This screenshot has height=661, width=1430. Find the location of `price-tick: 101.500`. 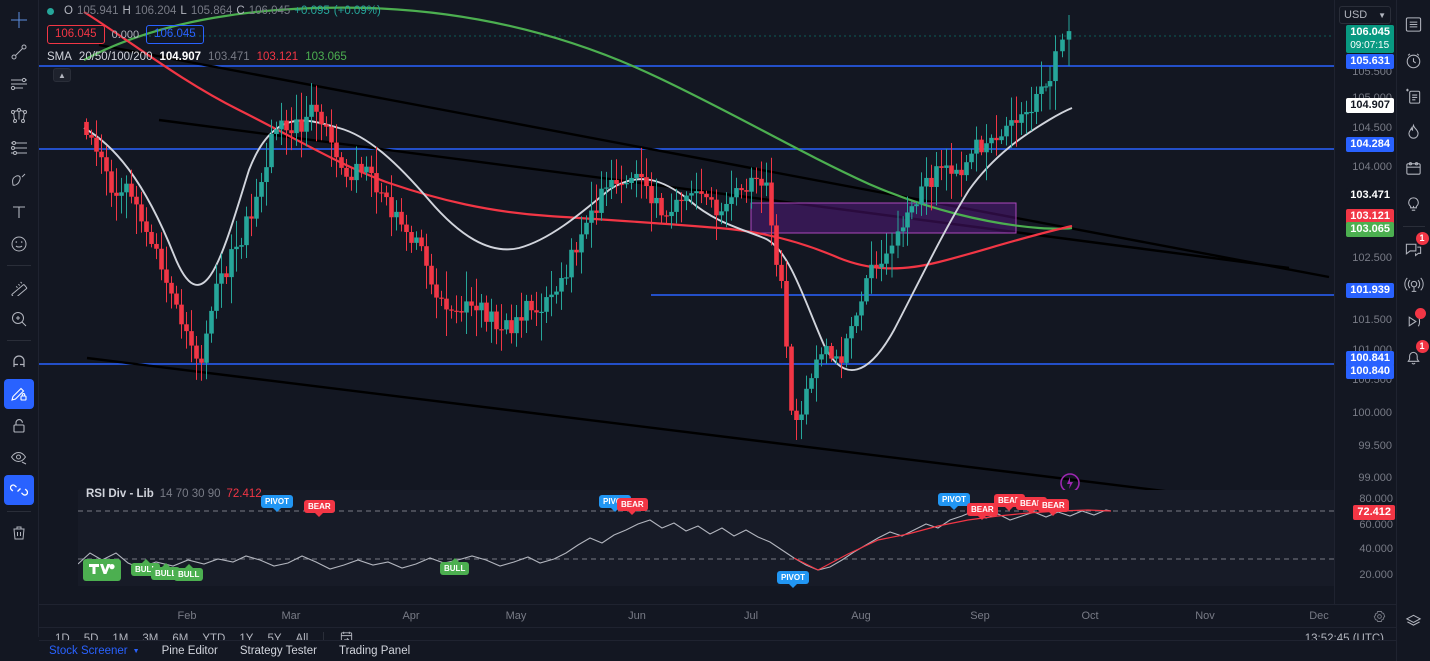

price-tick: 101.500 is located at coordinates (1372, 320).